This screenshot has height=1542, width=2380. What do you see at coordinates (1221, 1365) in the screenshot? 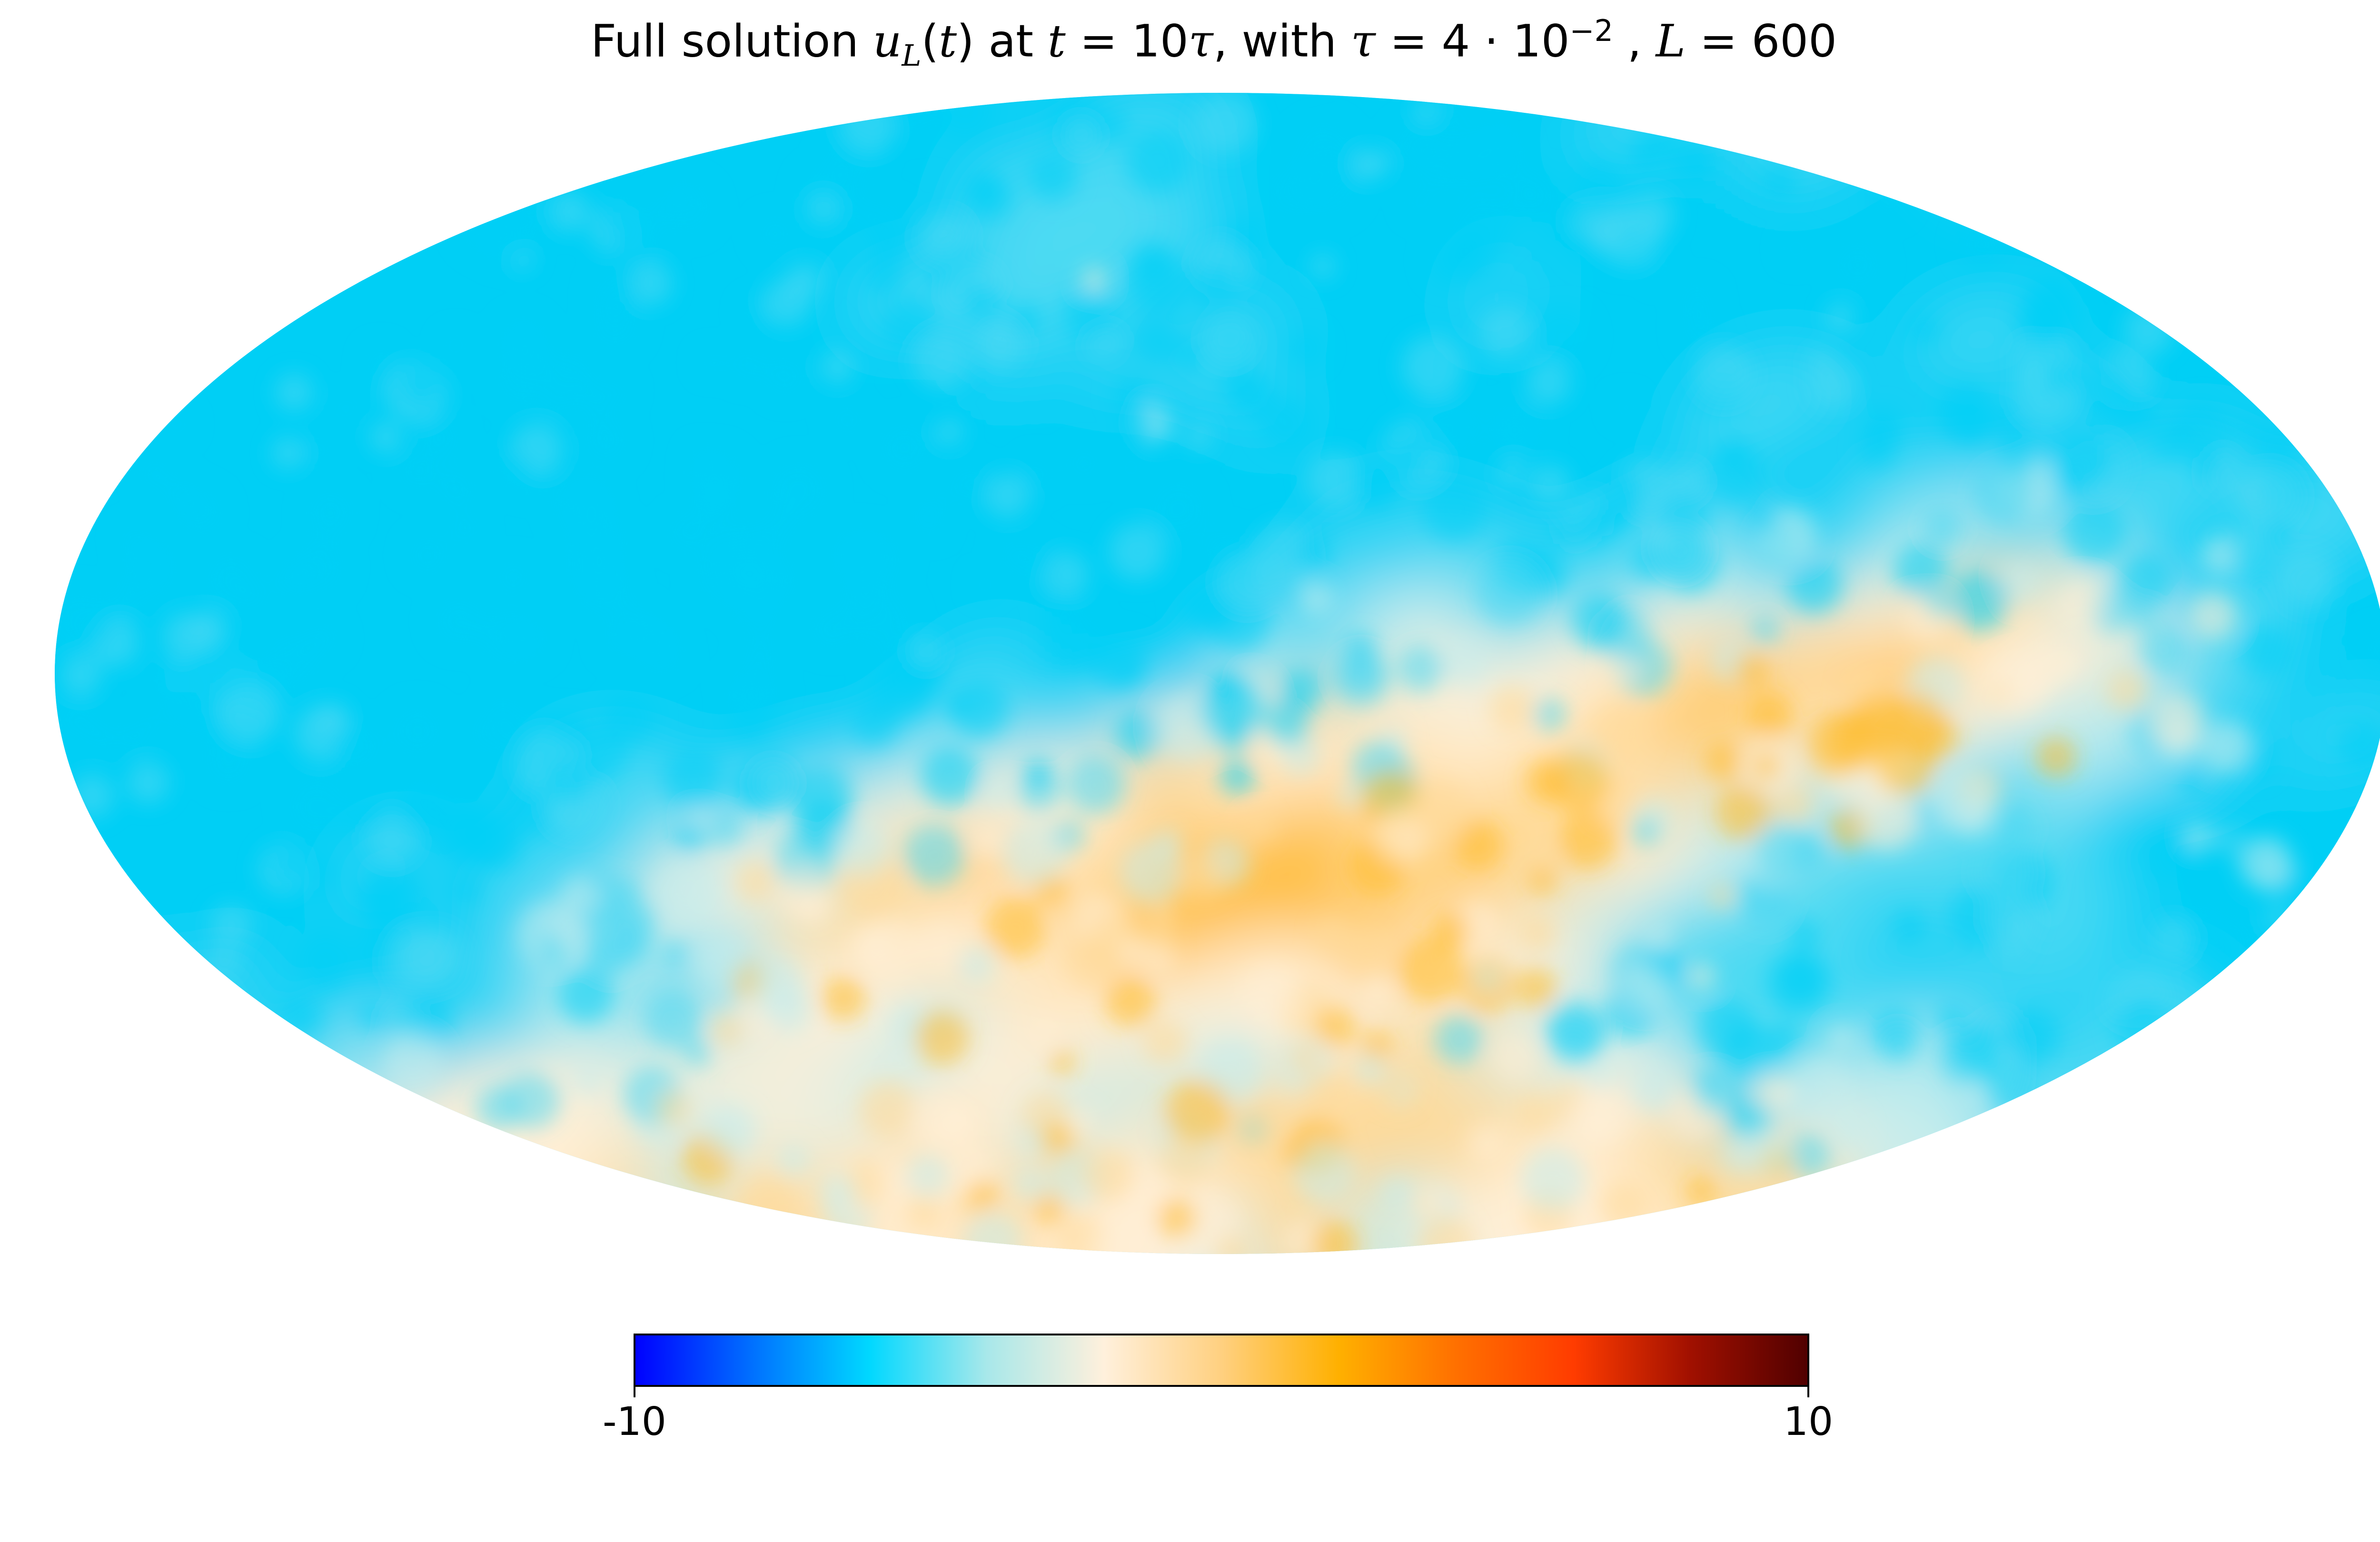
I see `colorbar` at bounding box center [1221, 1365].